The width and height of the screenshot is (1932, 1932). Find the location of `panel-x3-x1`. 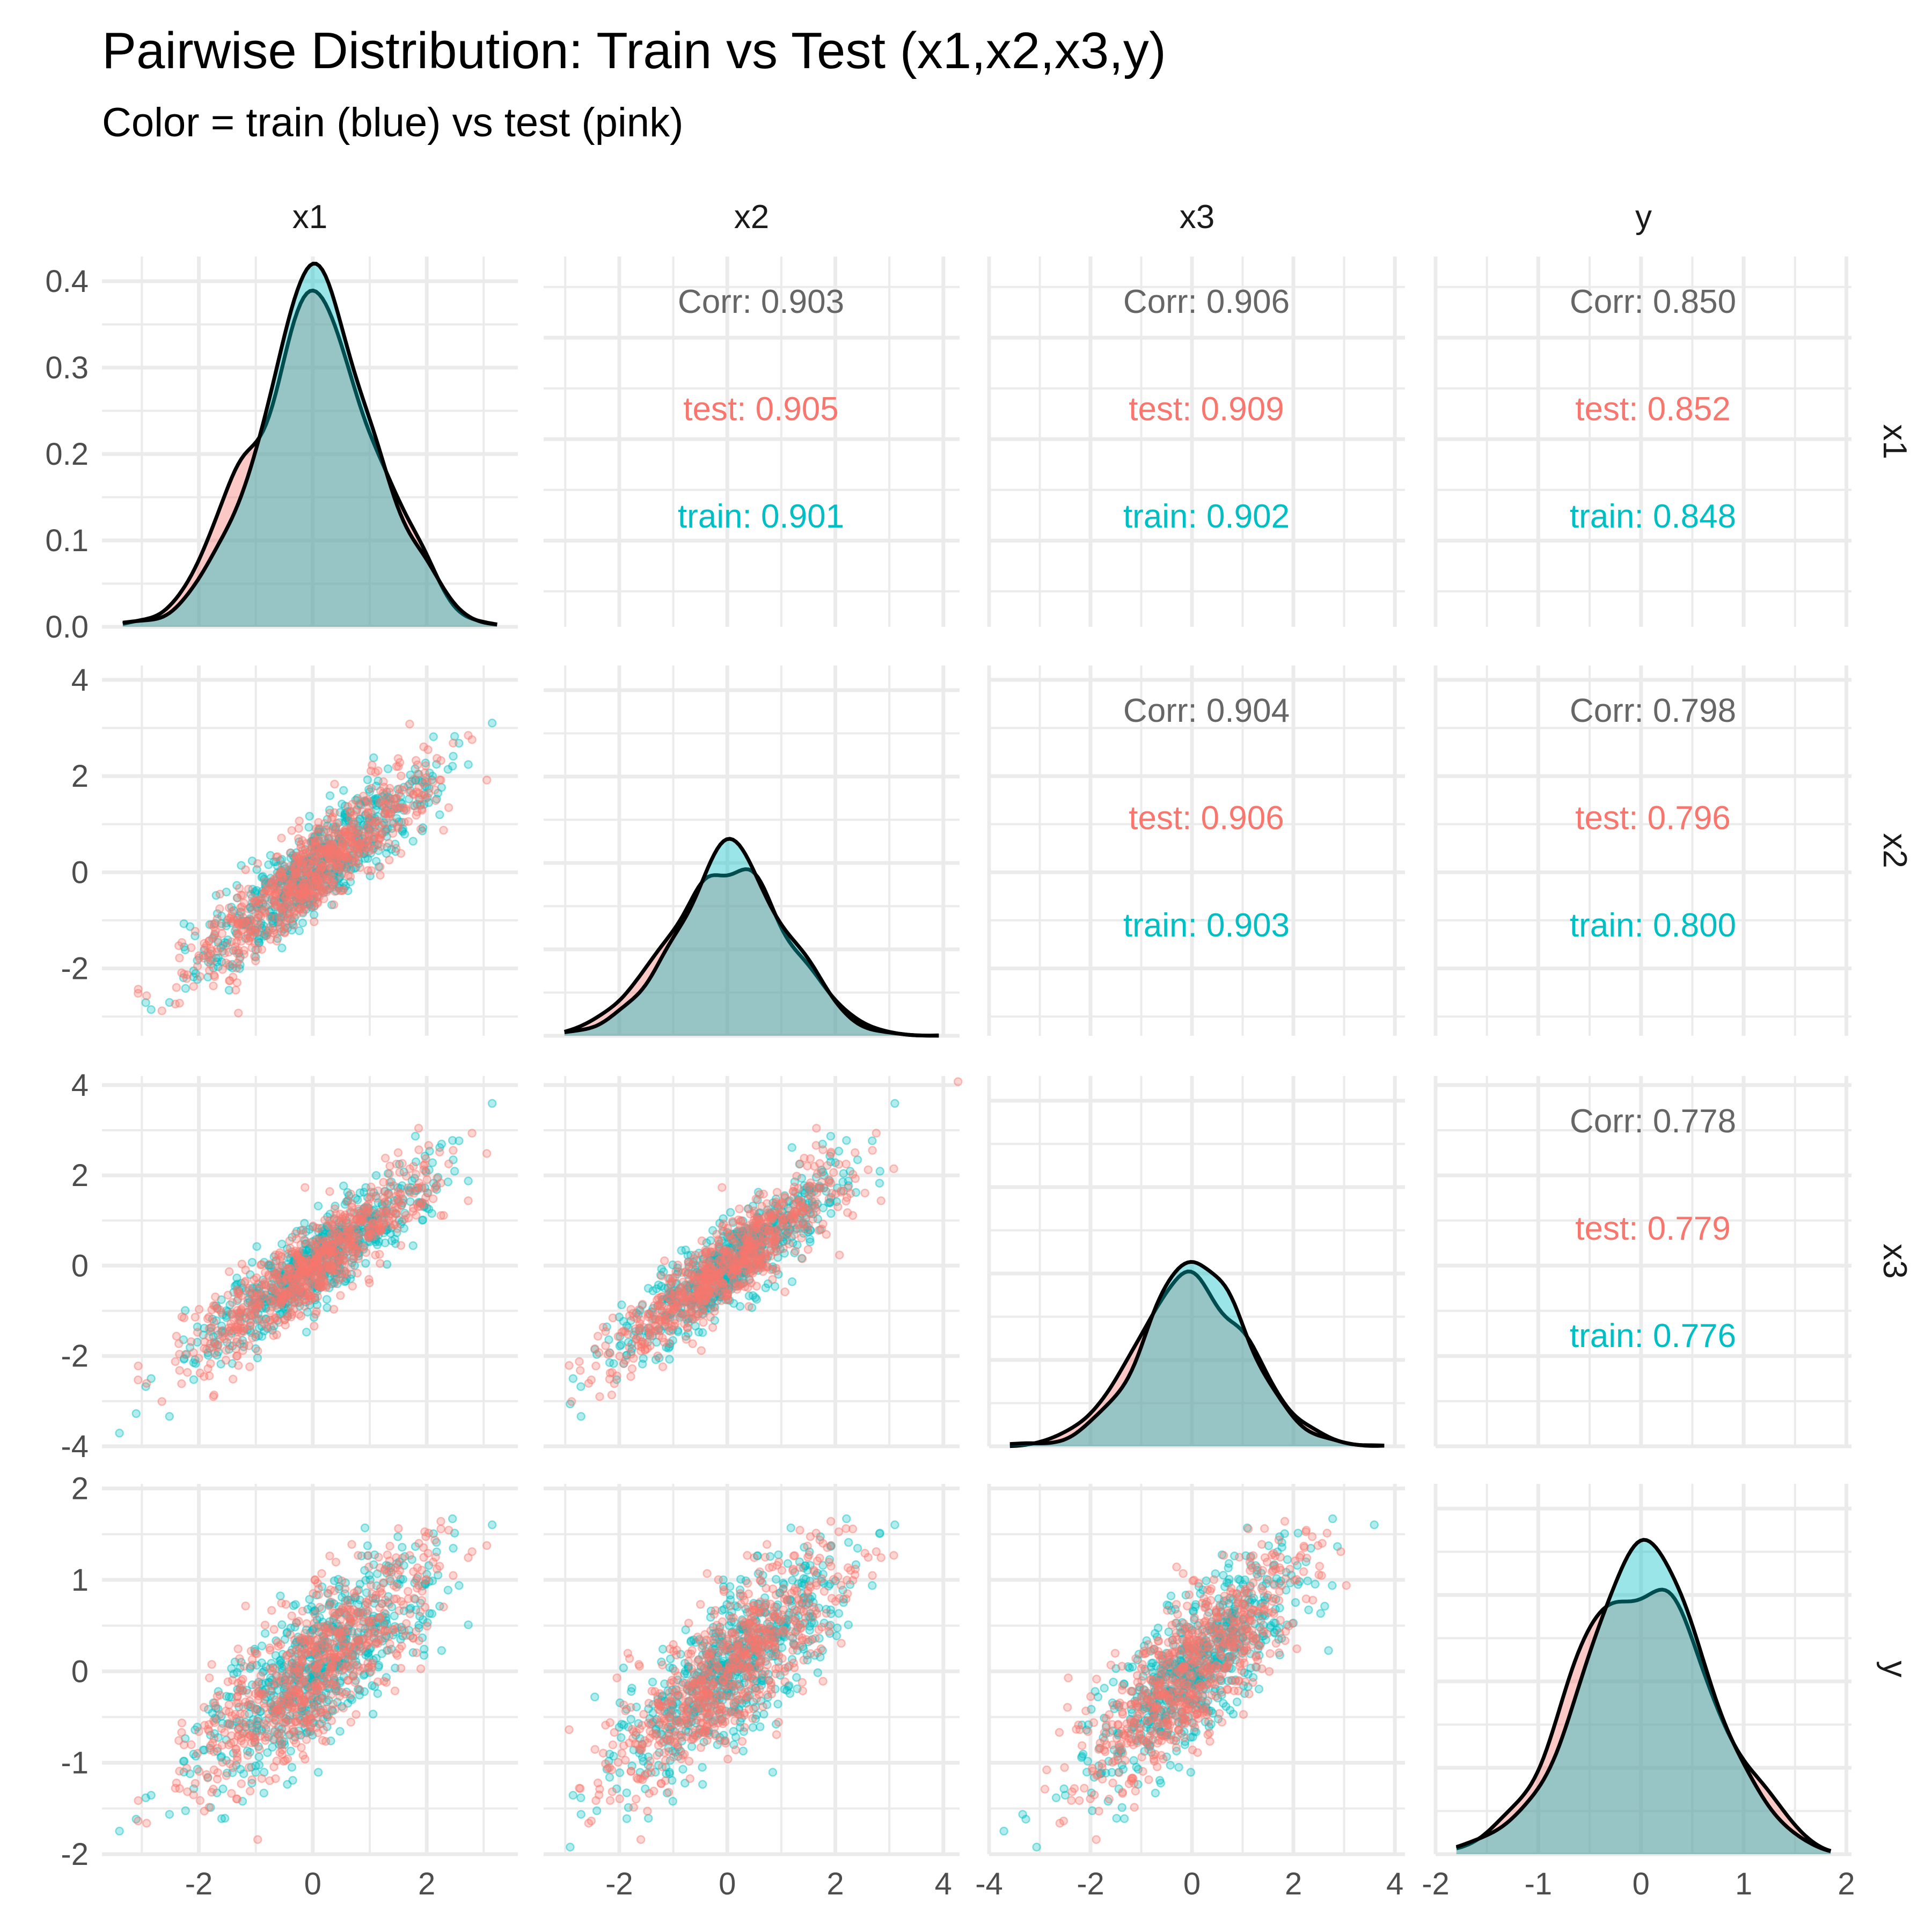

panel-x3-x1 is located at coordinates (310, 1262).